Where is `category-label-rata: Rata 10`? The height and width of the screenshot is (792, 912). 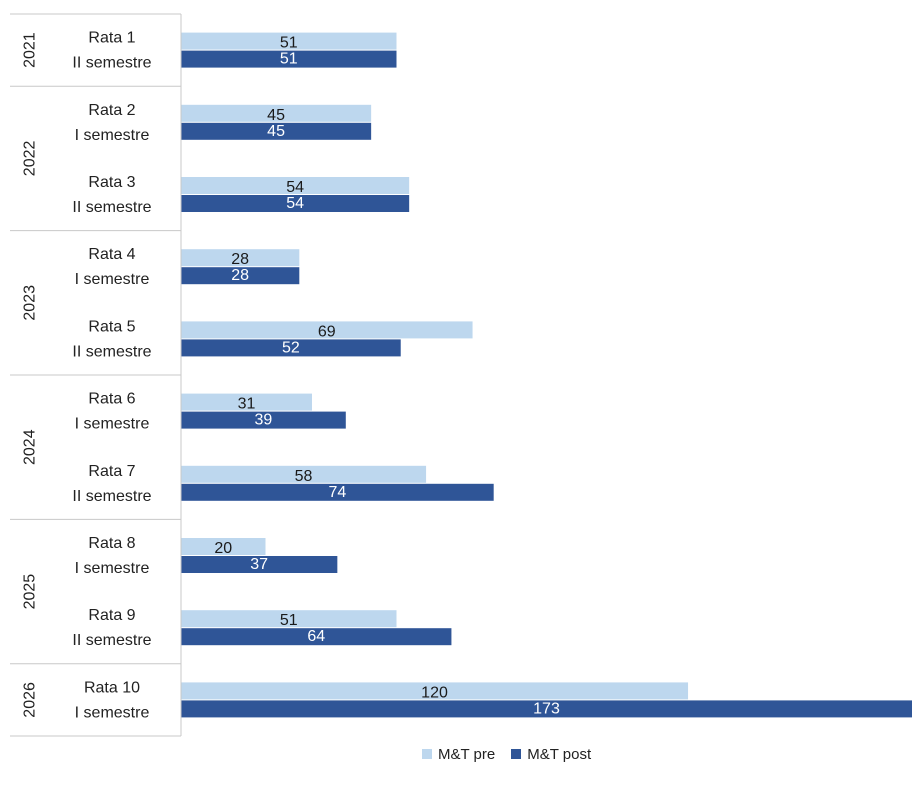
category-label-rata: Rata 10 is located at coordinates (112, 687).